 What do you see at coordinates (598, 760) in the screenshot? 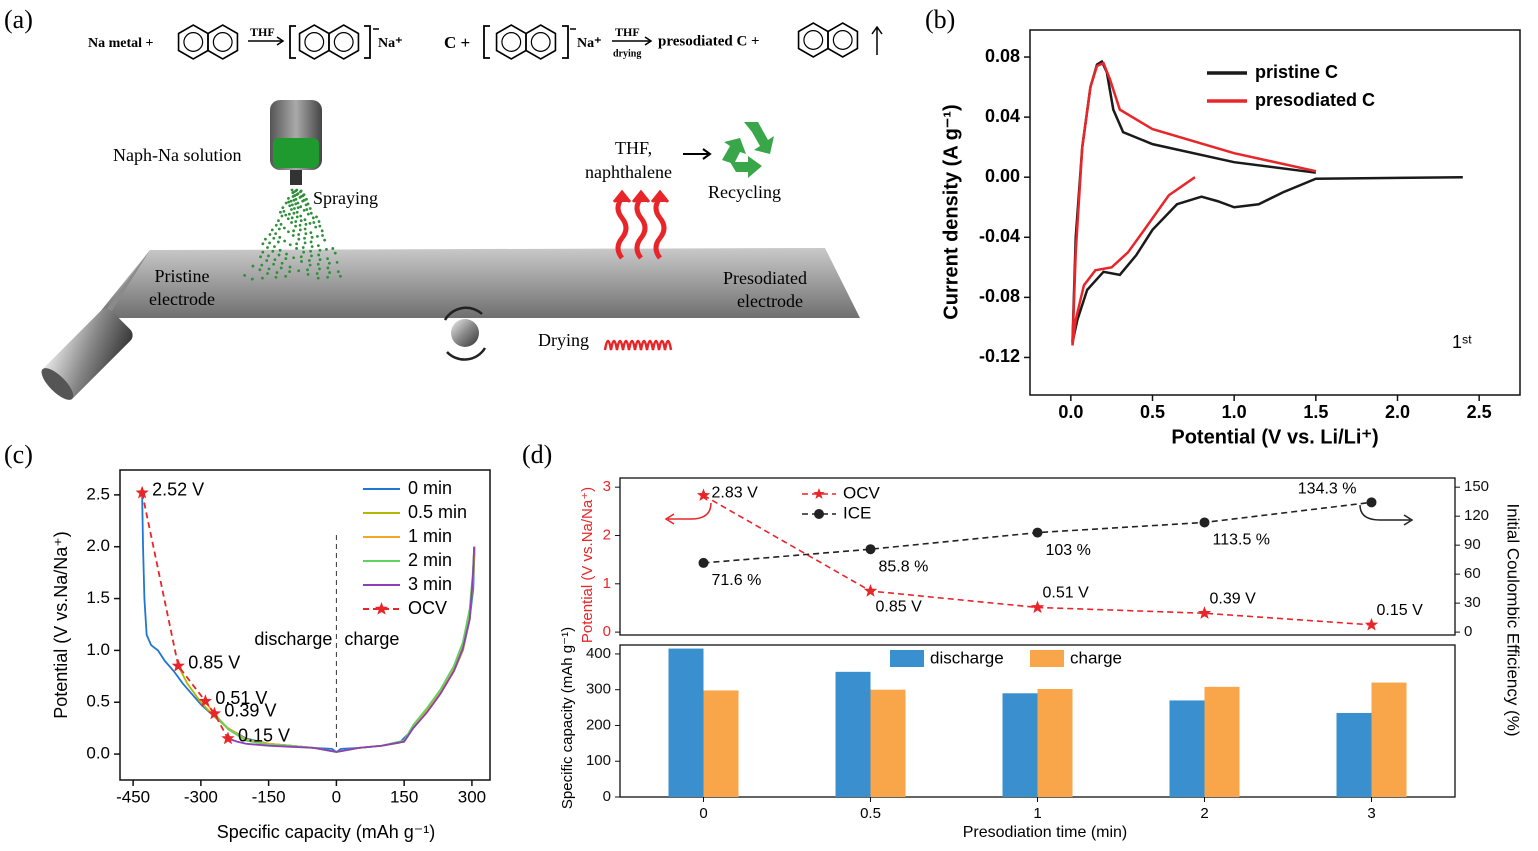
I see `y-tick-label: 100` at bounding box center [598, 760].